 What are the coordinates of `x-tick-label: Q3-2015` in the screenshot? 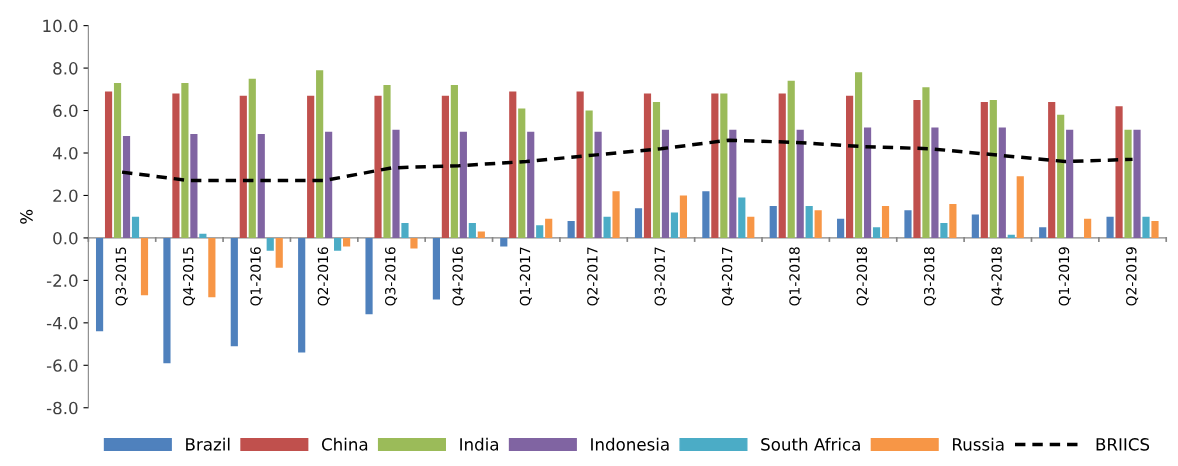 It's located at (121, 276).